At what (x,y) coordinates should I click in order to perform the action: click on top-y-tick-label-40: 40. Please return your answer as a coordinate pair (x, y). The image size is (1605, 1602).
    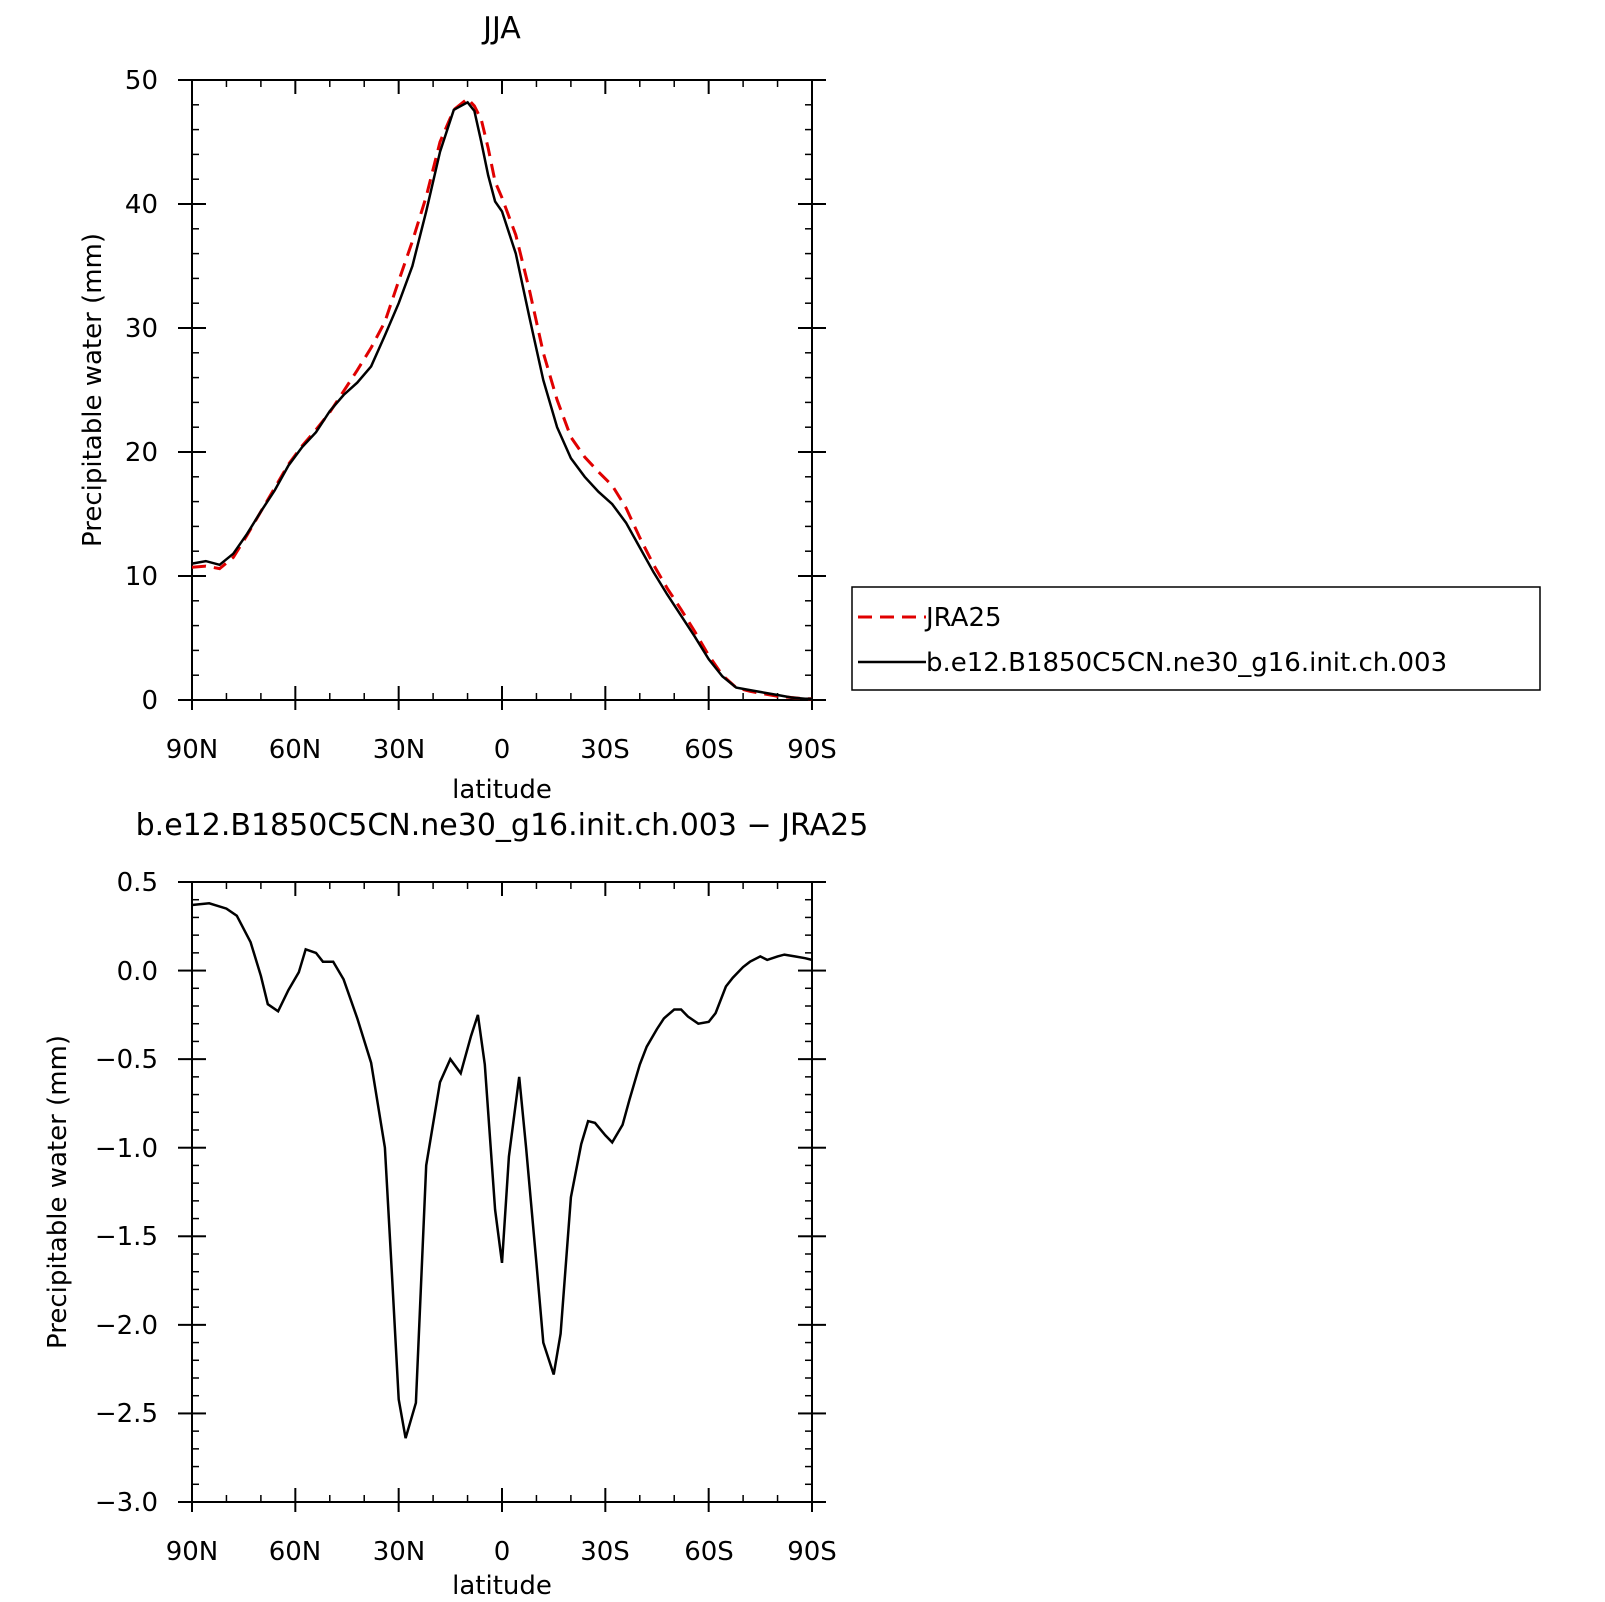
    Looking at the image, I should click on (141, 205).